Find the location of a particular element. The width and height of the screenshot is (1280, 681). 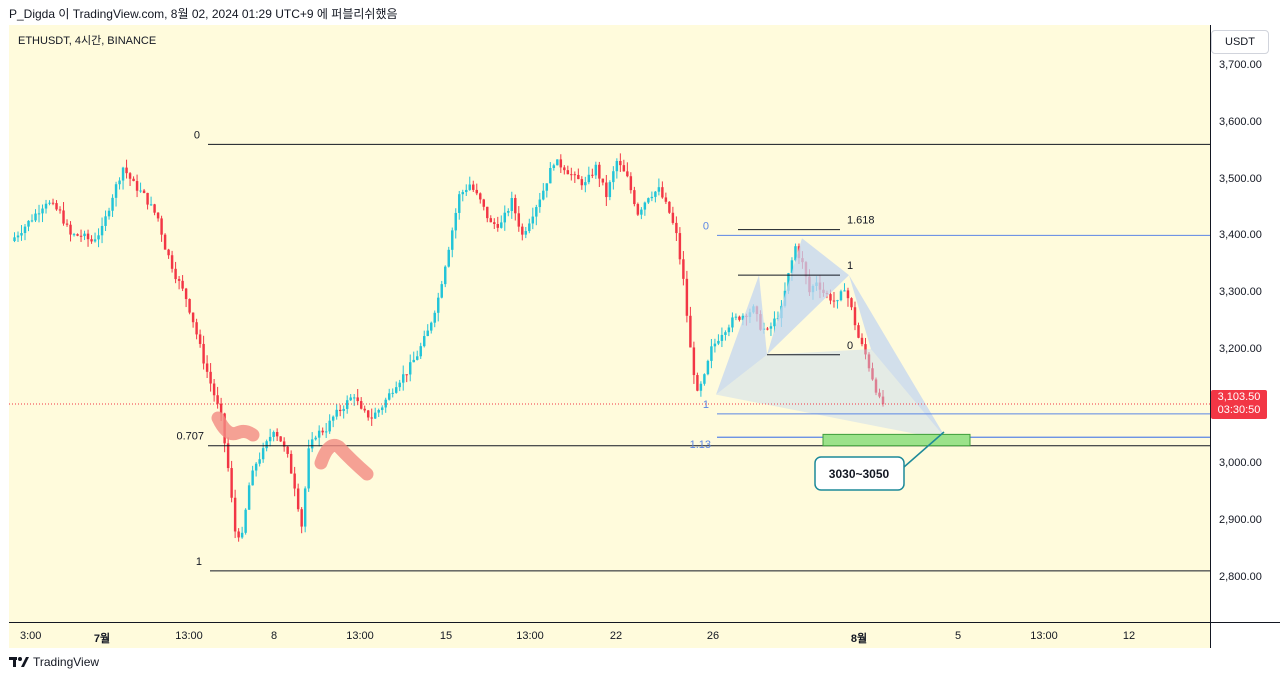

time-axis: 3:00 7월 13:00 8 13:00 15 13:00 22 26 8월 5 13:00 12 is located at coordinates (609, 635).